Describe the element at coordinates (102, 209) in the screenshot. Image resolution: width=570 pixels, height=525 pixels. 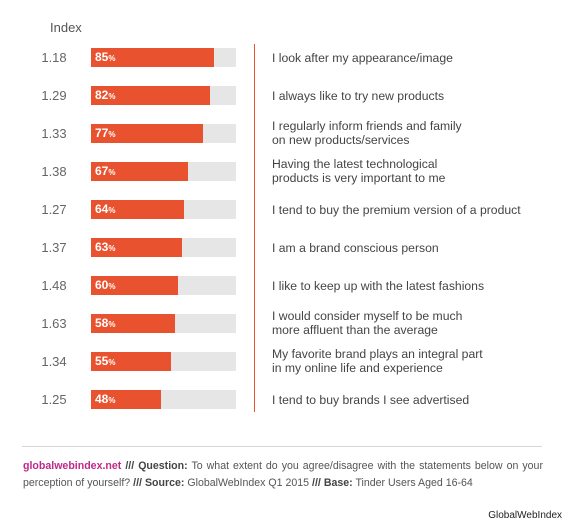
I see `bar-value-number: 64` at that location.